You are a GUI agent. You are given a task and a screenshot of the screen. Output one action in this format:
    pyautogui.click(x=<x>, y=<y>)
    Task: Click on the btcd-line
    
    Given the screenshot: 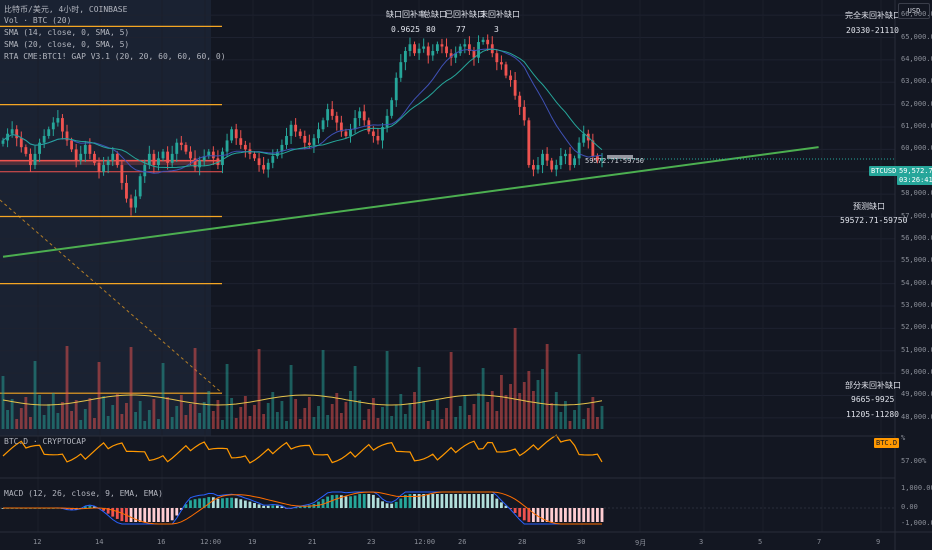 What is the action you would take?
    pyautogui.click(x=302, y=449)
    